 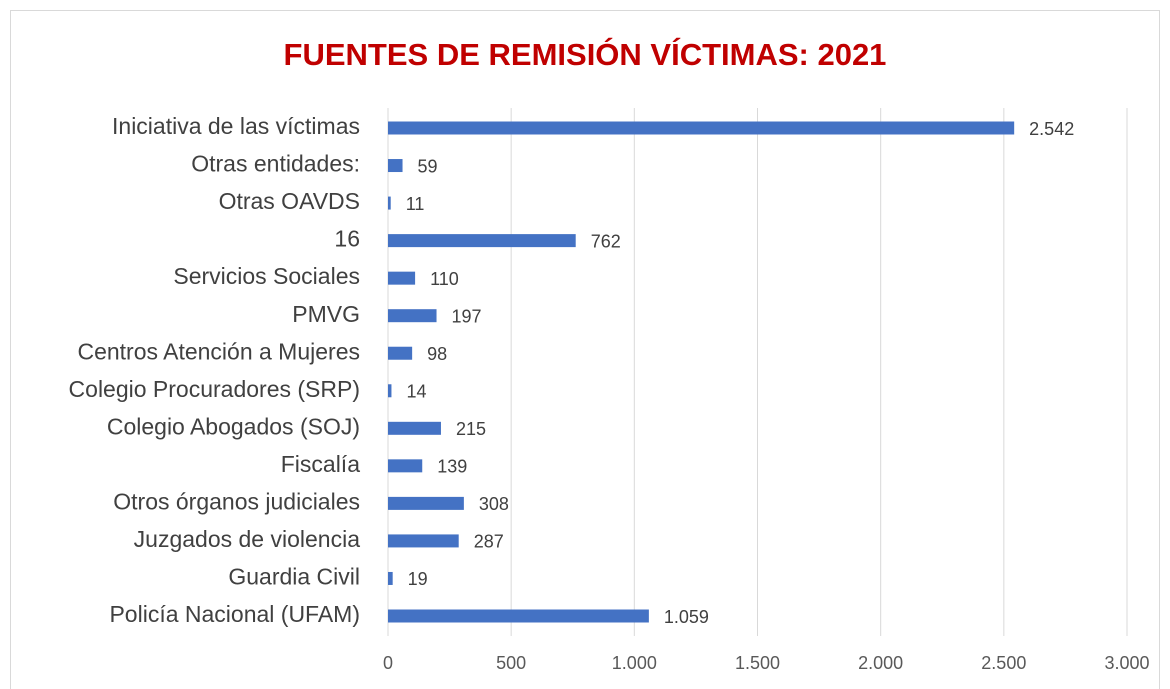 What do you see at coordinates (467, 316) in the screenshot?
I see `data-label: 197` at bounding box center [467, 316].